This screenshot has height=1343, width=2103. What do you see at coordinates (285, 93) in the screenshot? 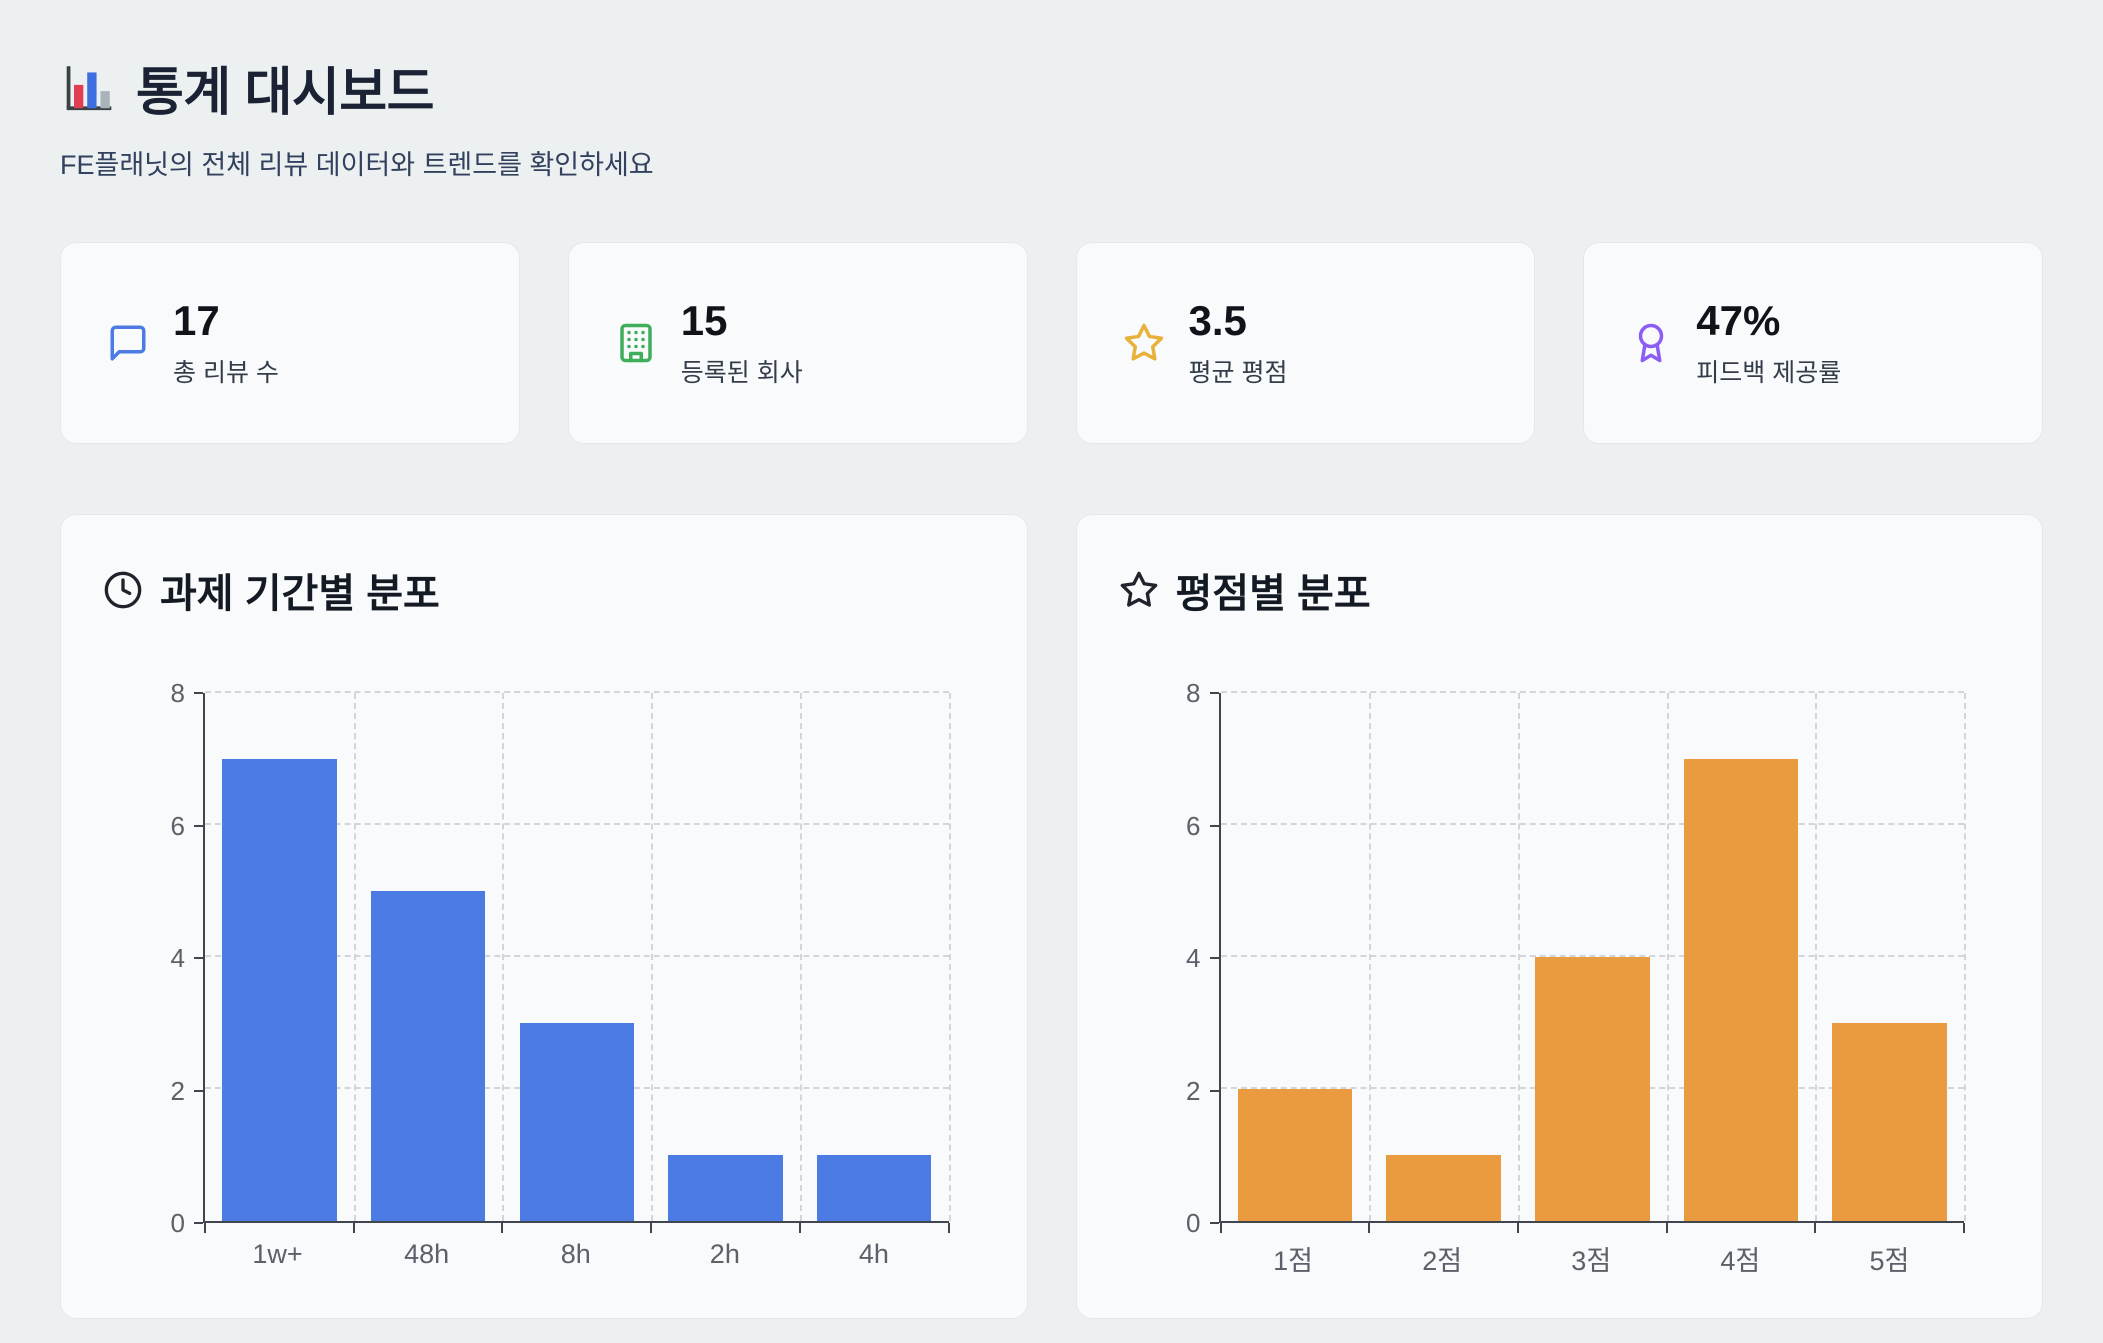
I see `page-title: 통계 대시보드` at bounding box center [285, 93].